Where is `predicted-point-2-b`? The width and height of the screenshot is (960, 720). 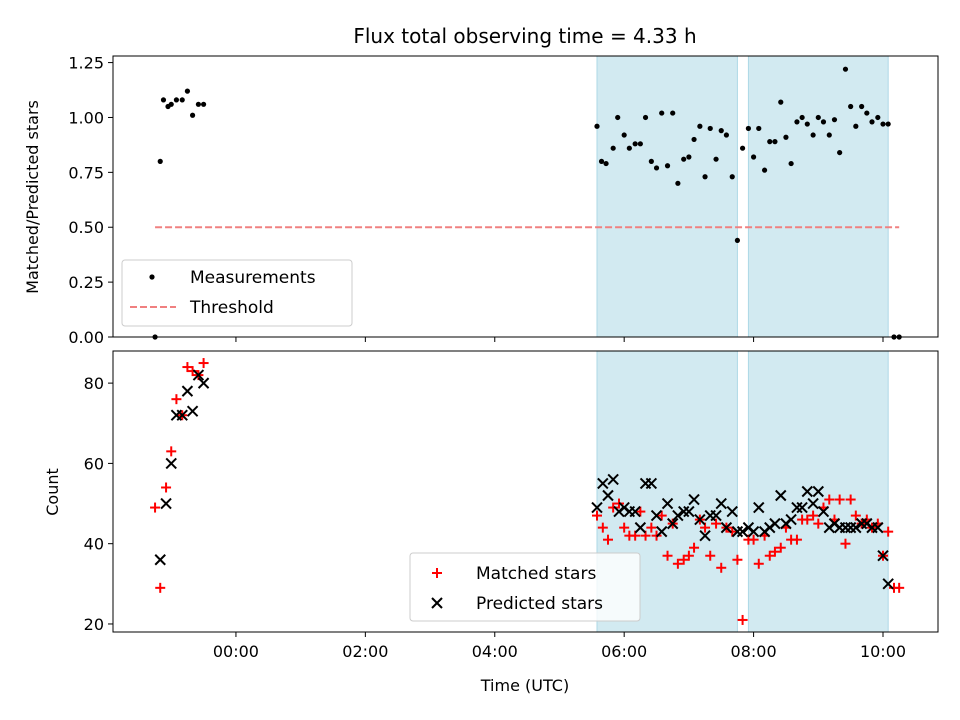
predicted-point-2-b is located at coordinates (171, 463).